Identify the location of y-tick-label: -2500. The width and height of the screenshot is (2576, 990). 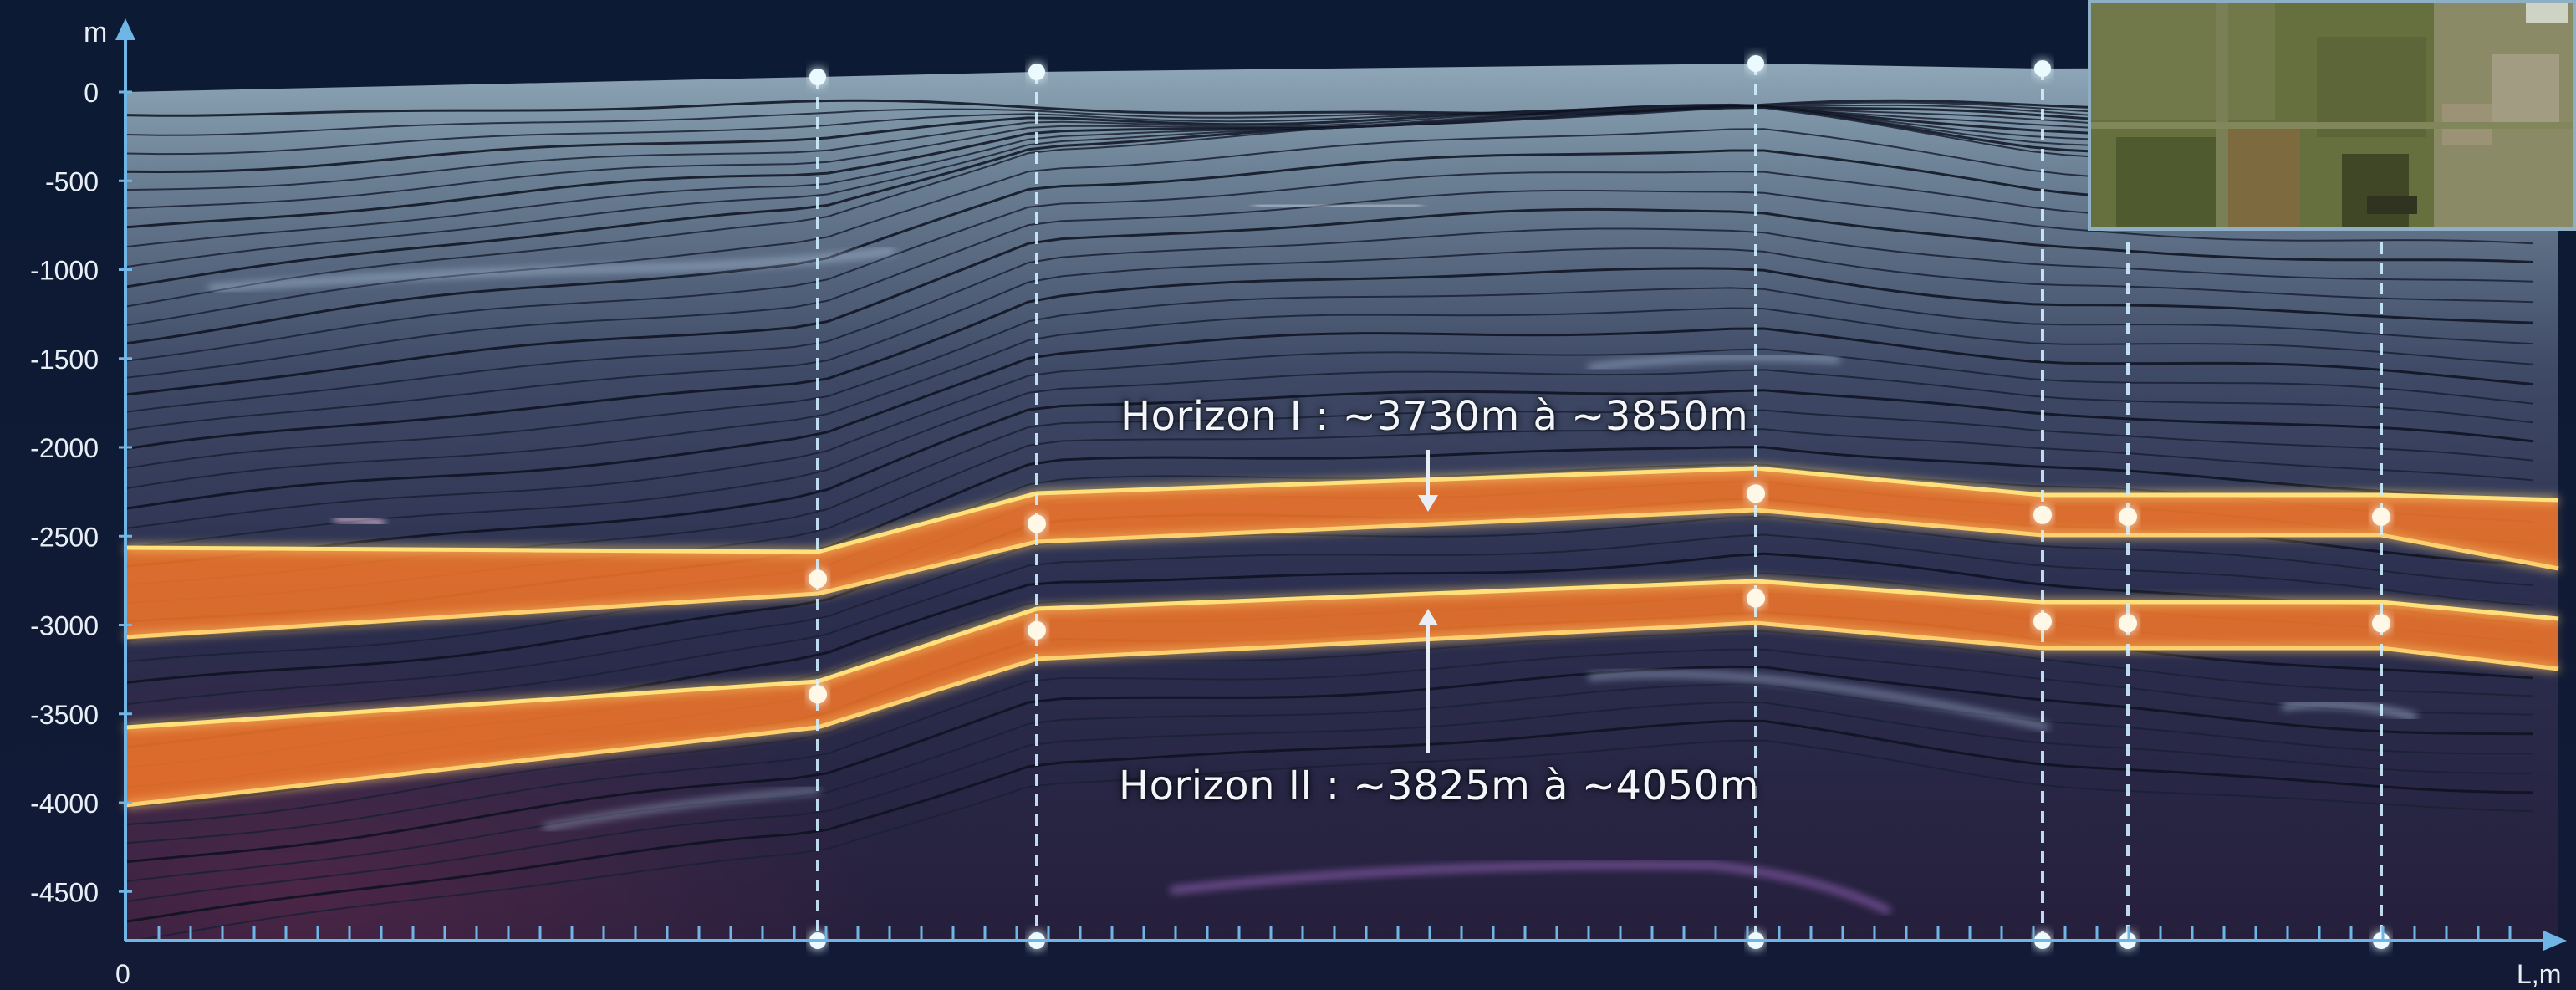
(64, 537).